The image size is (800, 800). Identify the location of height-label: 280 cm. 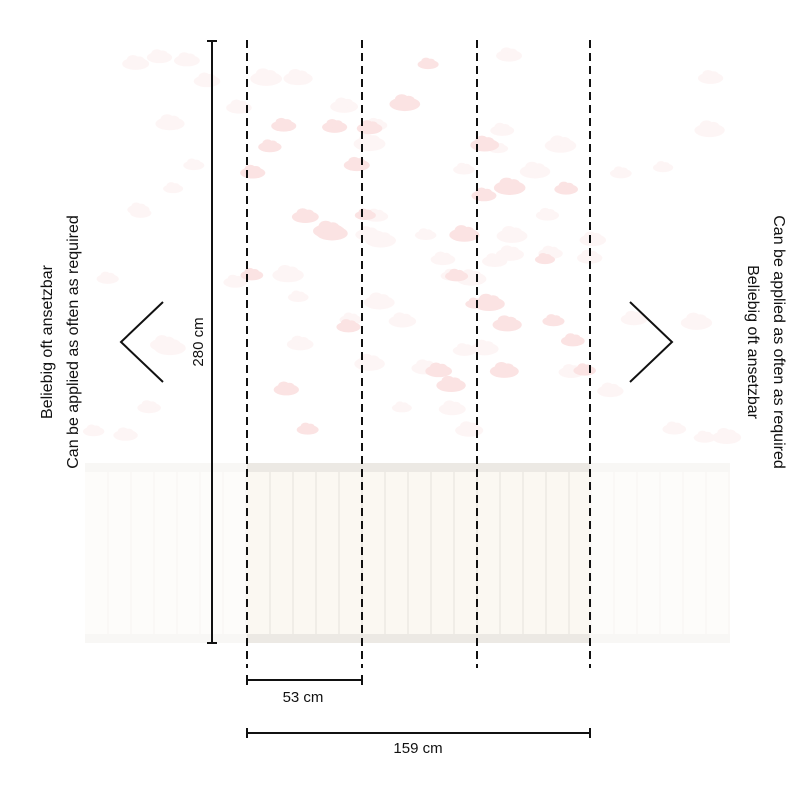
(198, 341).